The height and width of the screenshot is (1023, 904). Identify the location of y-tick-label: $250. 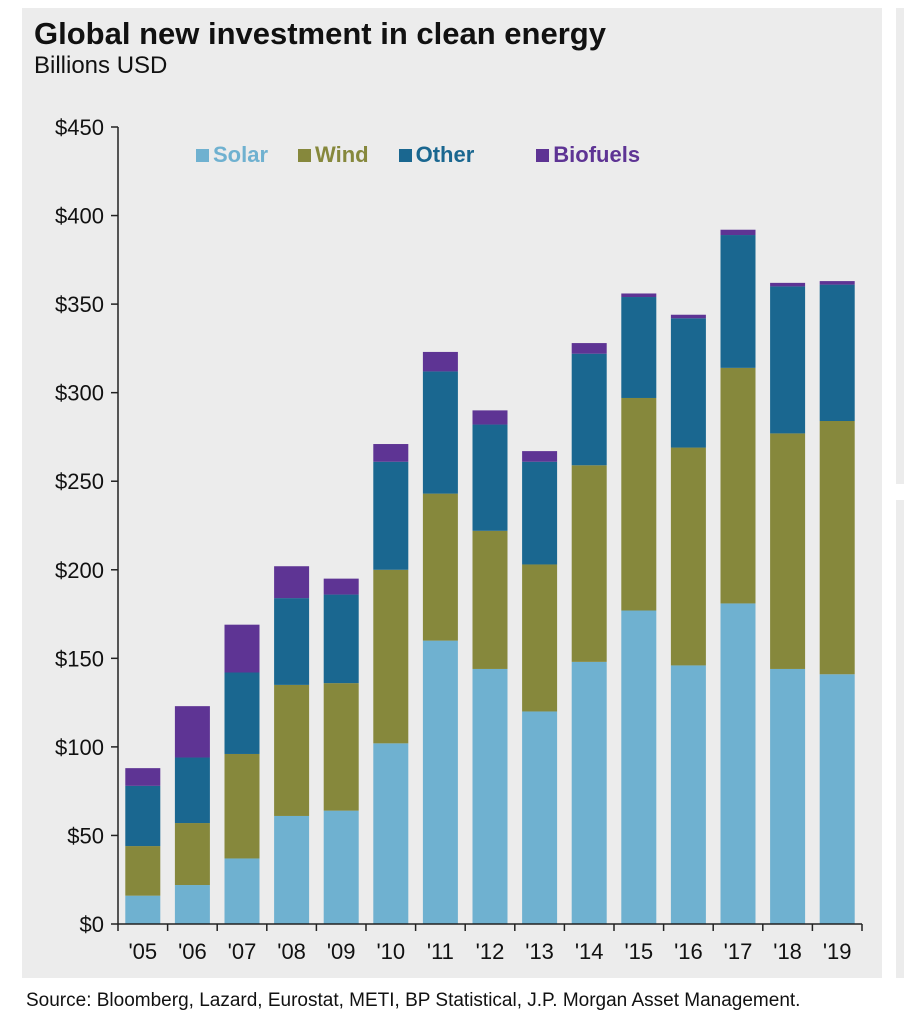
(79, 481).